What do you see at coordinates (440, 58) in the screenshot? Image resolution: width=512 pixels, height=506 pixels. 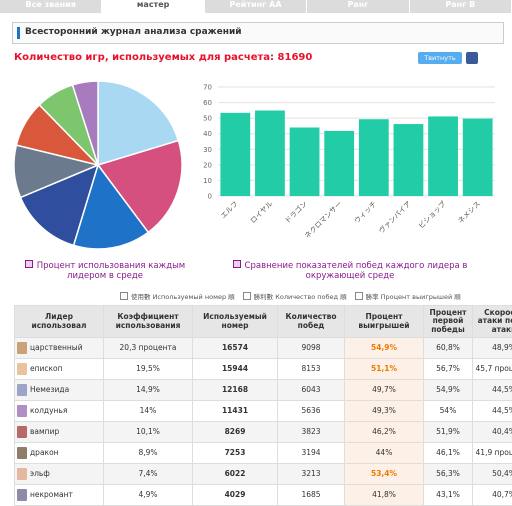 I see `tweet-button: Твитнуть` at bounding box center [440, 58].